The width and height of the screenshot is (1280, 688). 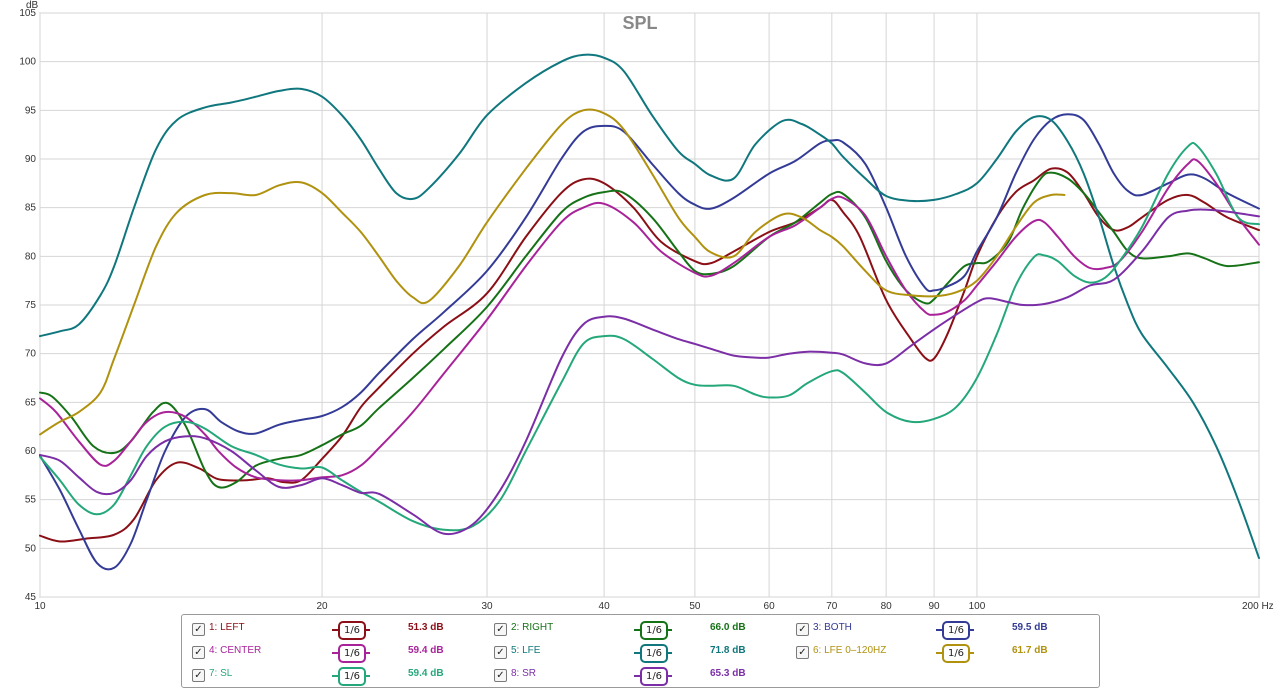 What do you see at coordinates (31, 500) in the screenshot?
I see `y-tick-label: 55` at bounding box center [31, 500].